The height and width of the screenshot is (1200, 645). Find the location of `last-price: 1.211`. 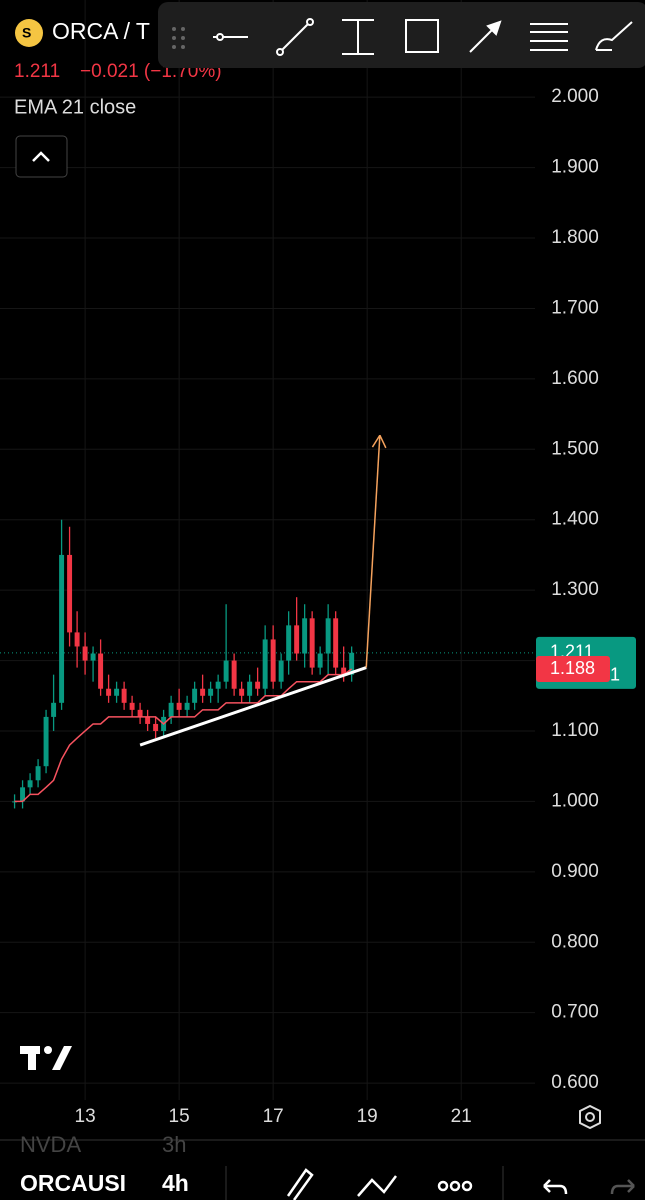

last-price: 1.211 is located at coordinates (37, 71).